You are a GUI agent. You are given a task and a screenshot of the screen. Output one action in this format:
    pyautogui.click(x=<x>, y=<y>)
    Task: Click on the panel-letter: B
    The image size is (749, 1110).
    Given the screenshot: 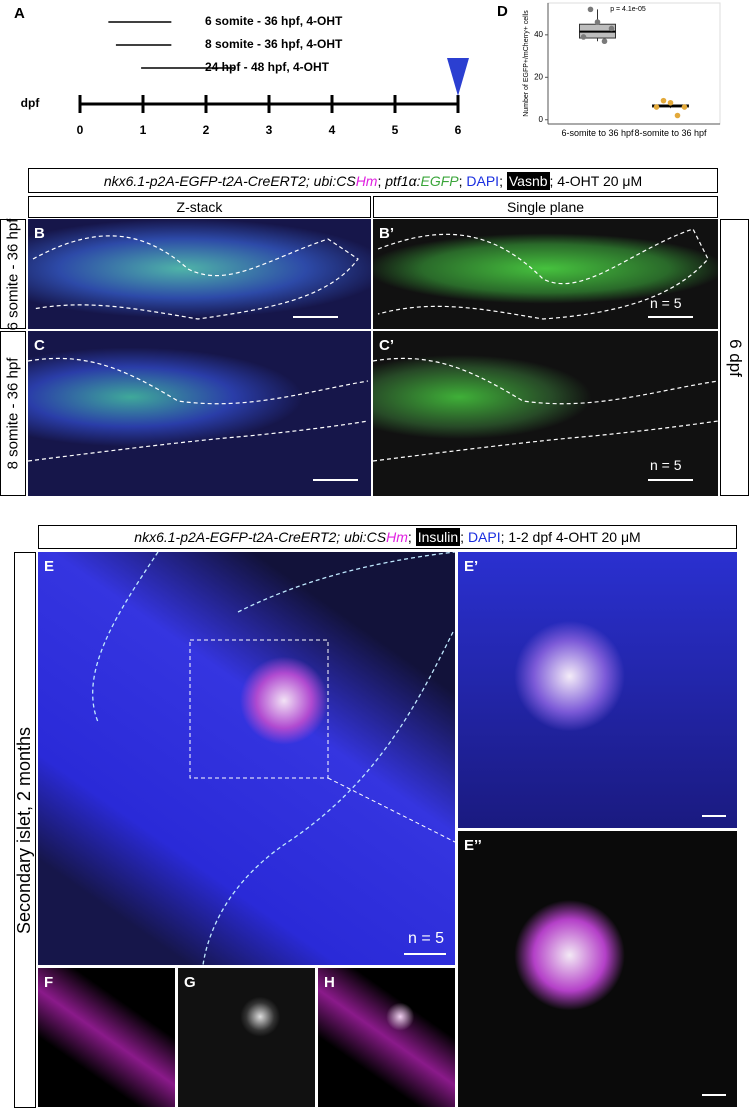 What is the action you would take?
    pyautogui.click(x=39, y=233)
    